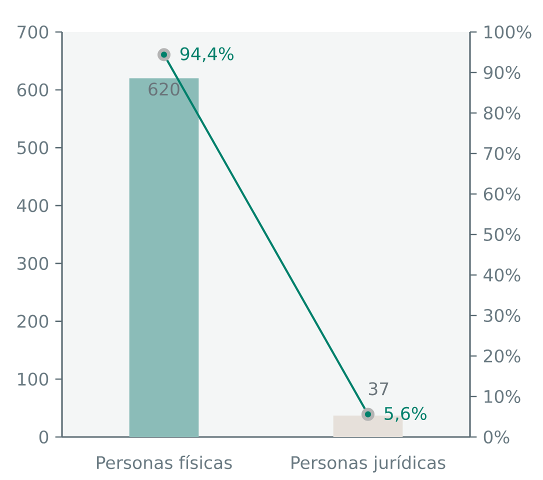 The image size is (543, 480). I want to click on y2-tick-label: 30%, so click(502, 315).